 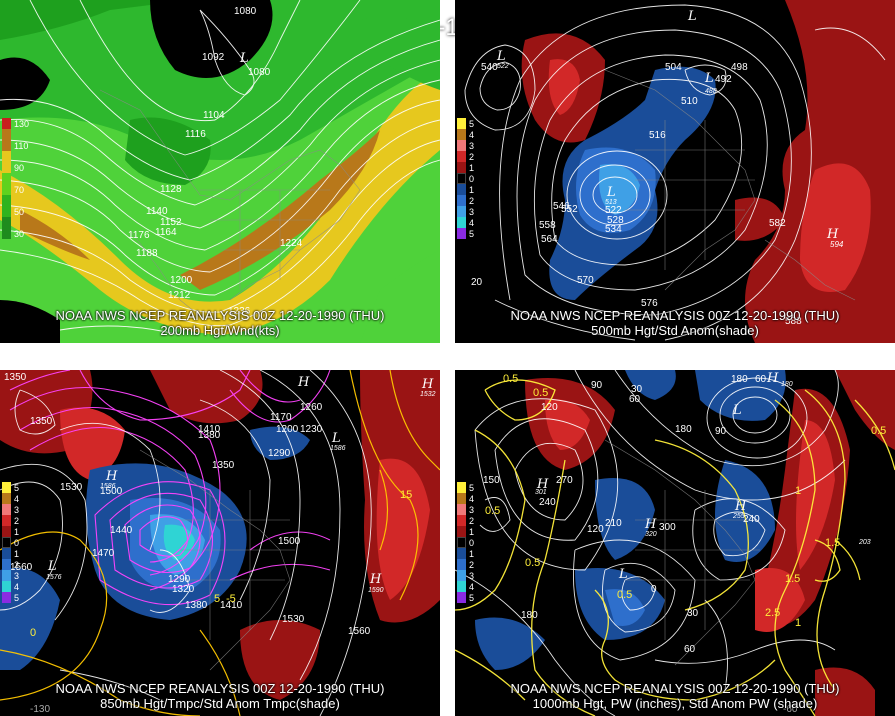 I want to click on svg-text: 1224, so click(x=291, y=243).